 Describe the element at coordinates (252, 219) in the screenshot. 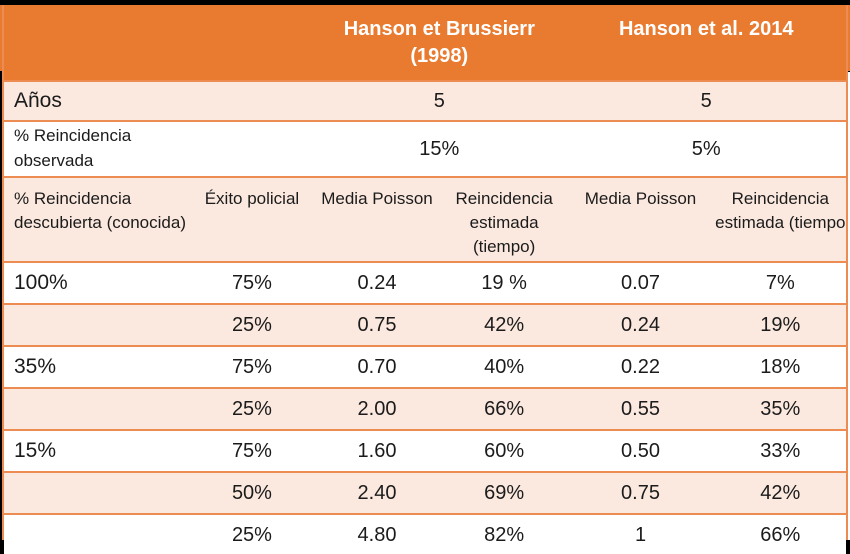

I see `col-header-police-success: Éxito policial` at that location.